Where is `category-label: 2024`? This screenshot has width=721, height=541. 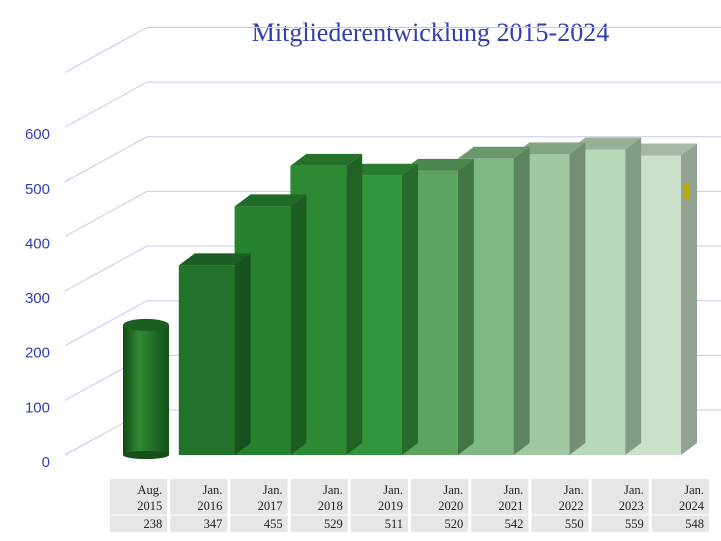 category-label: 2024 is located at coordinates (692, 506).